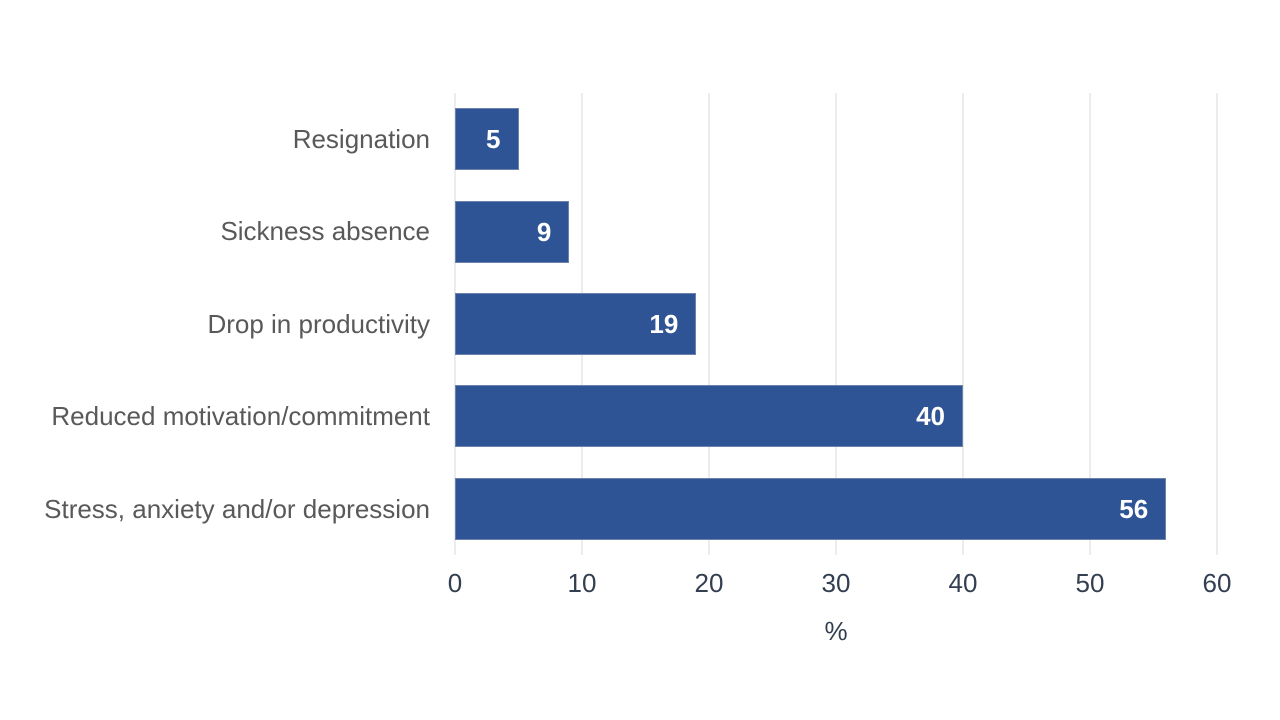 The image size is (1280, 720). What do you see at coordinates (493, 139) in the screenshot?
I see `value-label: 5` at bounding box center [493, 139].